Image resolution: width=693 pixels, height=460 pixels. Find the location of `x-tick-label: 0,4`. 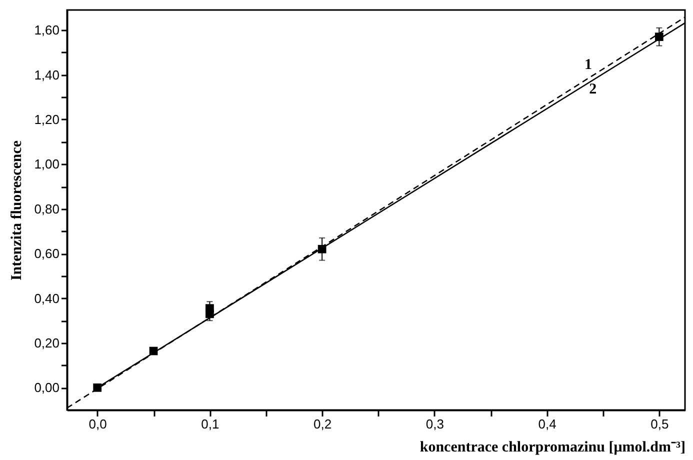

x-tick-label: 0,4 is located at coordinates (547, 424).